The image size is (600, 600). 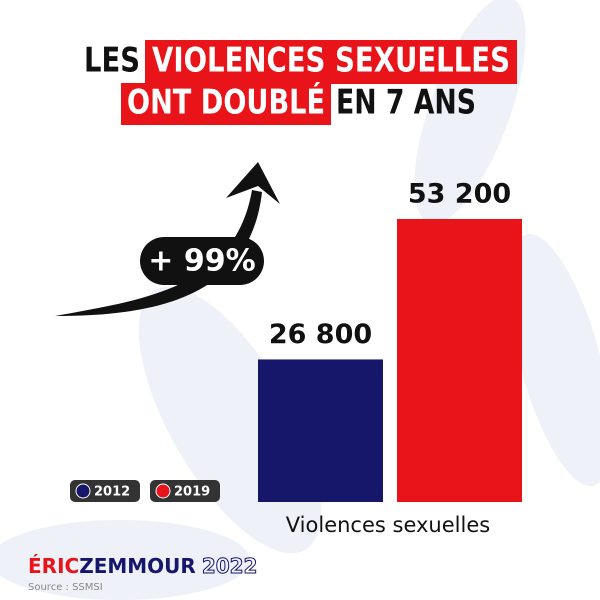 I want to click on brand-part: ZEMMOUR, so click(x=137, y=566).